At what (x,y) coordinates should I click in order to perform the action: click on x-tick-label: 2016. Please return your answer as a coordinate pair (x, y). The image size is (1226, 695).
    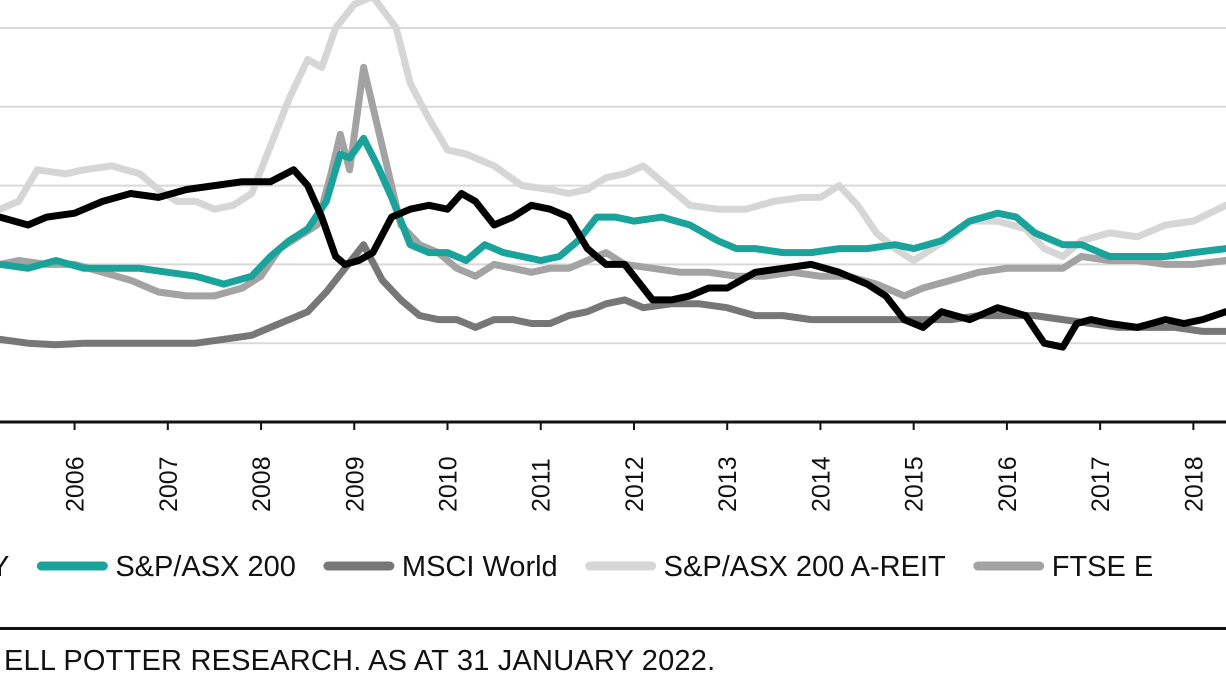
    Looking at the image, I should click on (1008, 484).